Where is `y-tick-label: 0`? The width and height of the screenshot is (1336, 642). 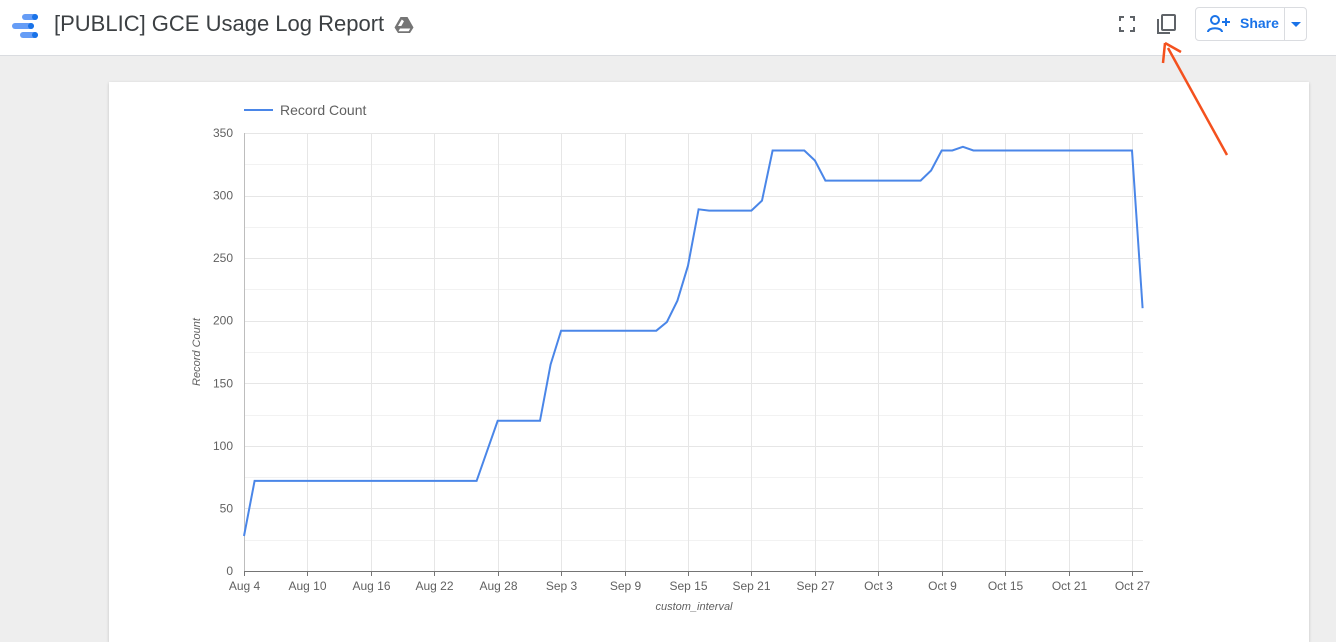
y-tick-label: 0 is located at coordinates (229, 571).